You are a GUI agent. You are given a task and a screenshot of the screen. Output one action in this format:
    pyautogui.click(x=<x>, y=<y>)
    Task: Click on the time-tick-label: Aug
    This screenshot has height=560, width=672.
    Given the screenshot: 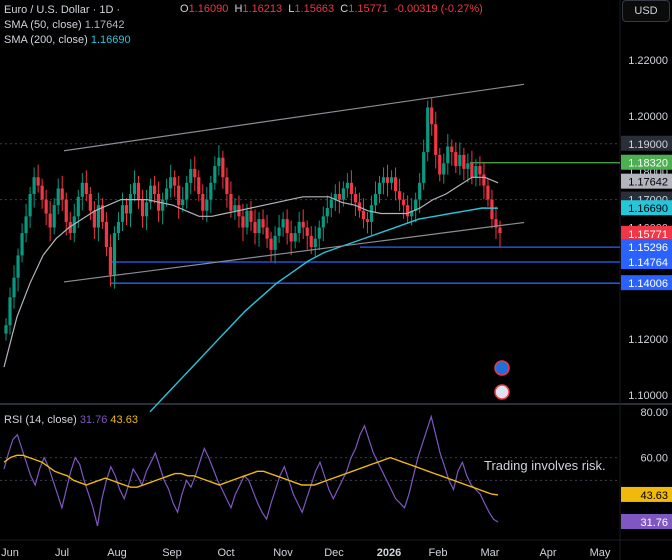 What is the action you would take?
    pyautogui.click(x=117, y=553)
    